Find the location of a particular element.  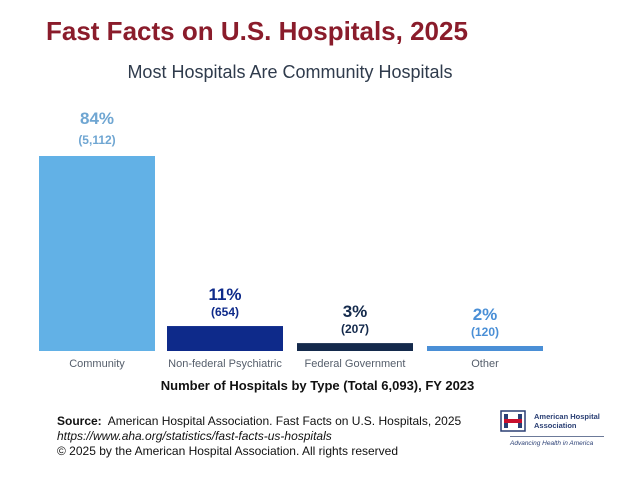

logo-divider is located at coordinates (557, 436).